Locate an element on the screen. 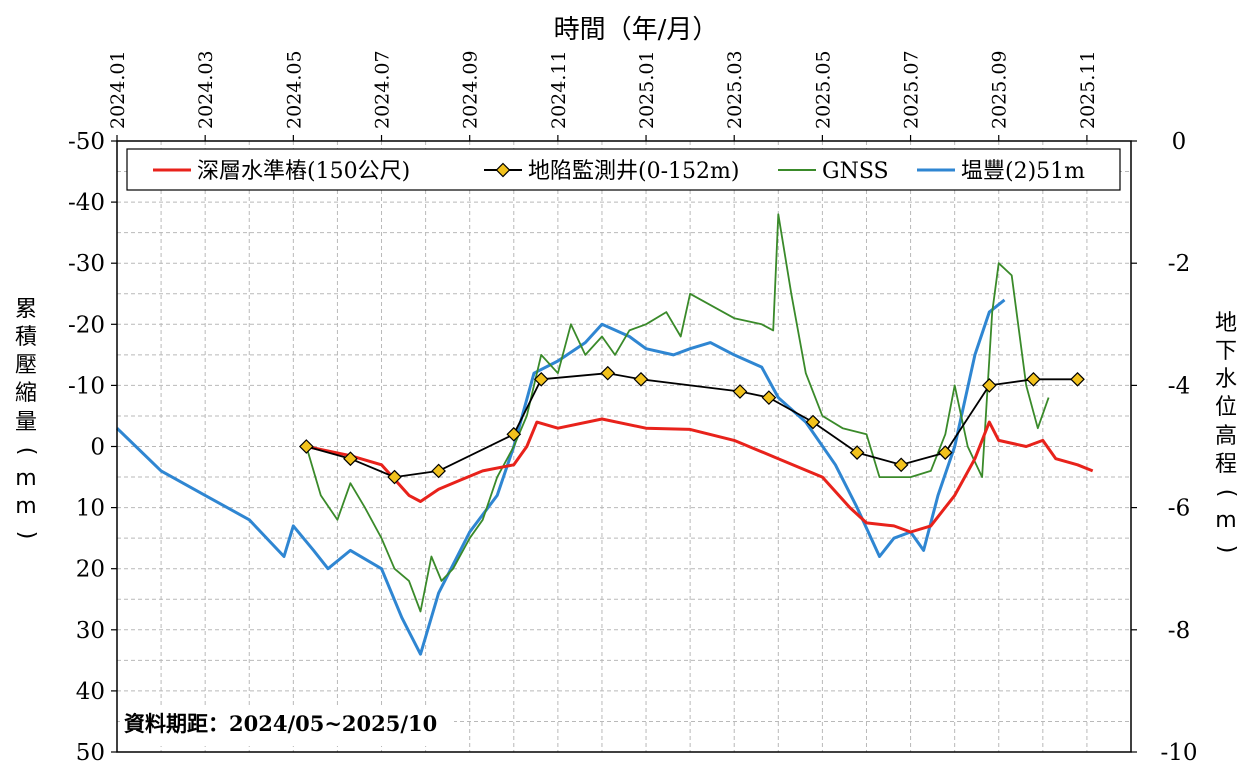  legend-marker is located at coordinates (503, 170).